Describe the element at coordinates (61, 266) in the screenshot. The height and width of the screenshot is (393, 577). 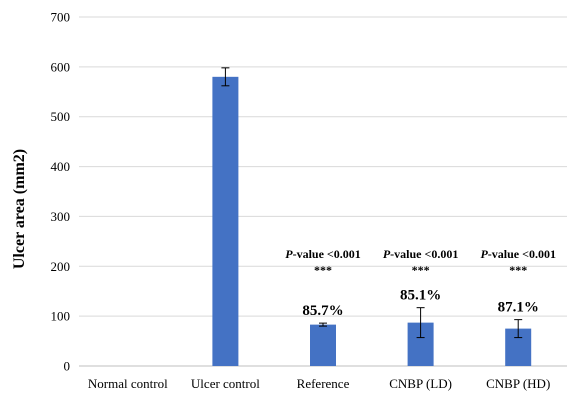
I see `y-tick-label: 200` at that location.